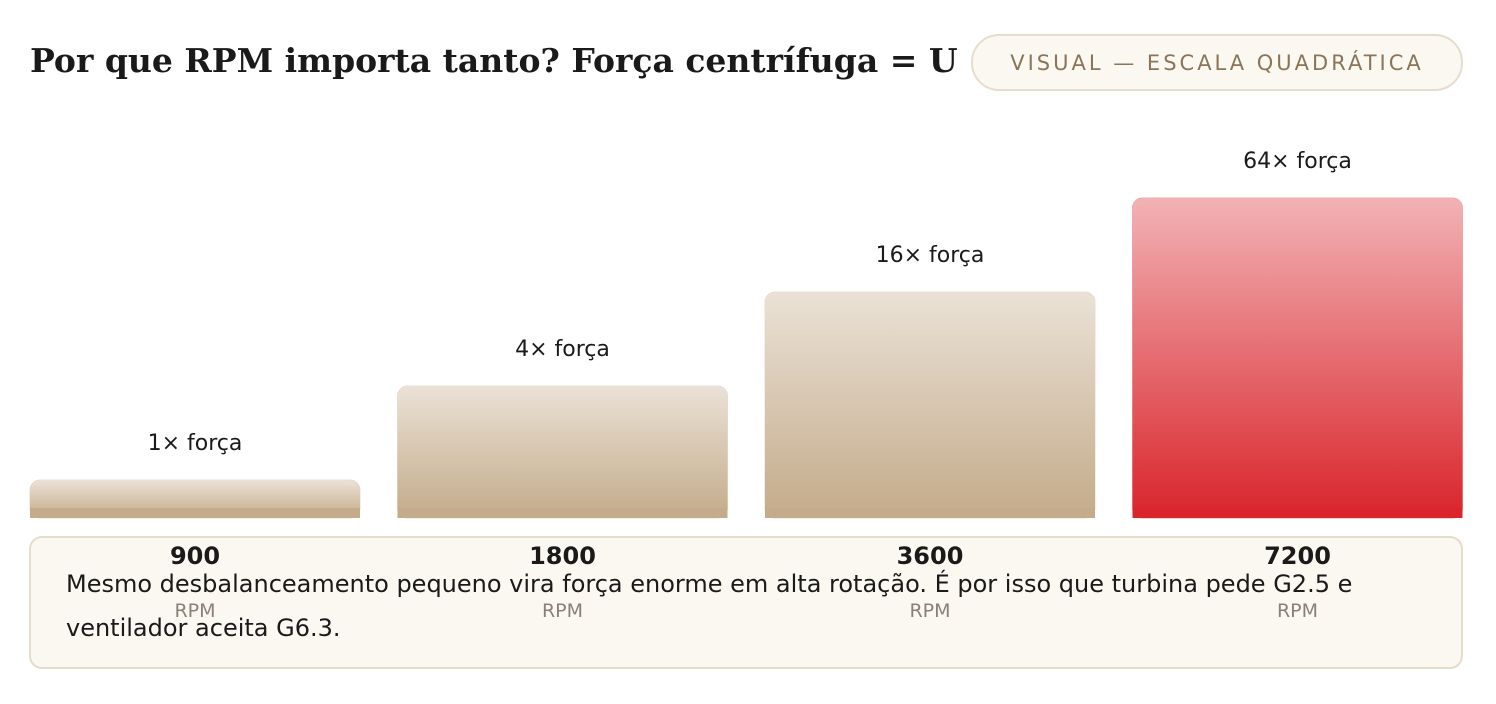 This screenshot has height=704, width=1496. Describe the element at coordinates (1297, 161) in the screenshot. I see `value-label: 64× força` at that location.